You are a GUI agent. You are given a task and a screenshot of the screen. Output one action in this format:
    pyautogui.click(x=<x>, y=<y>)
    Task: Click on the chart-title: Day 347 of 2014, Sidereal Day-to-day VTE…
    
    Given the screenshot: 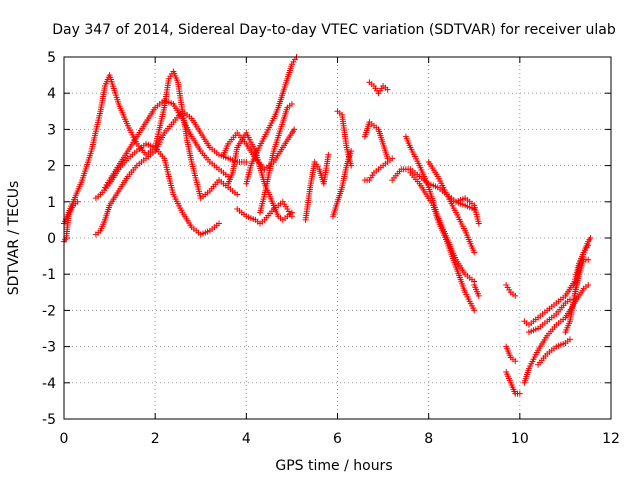 What is the action you would take?
    pyautogui.click(x=334, y=30)
    